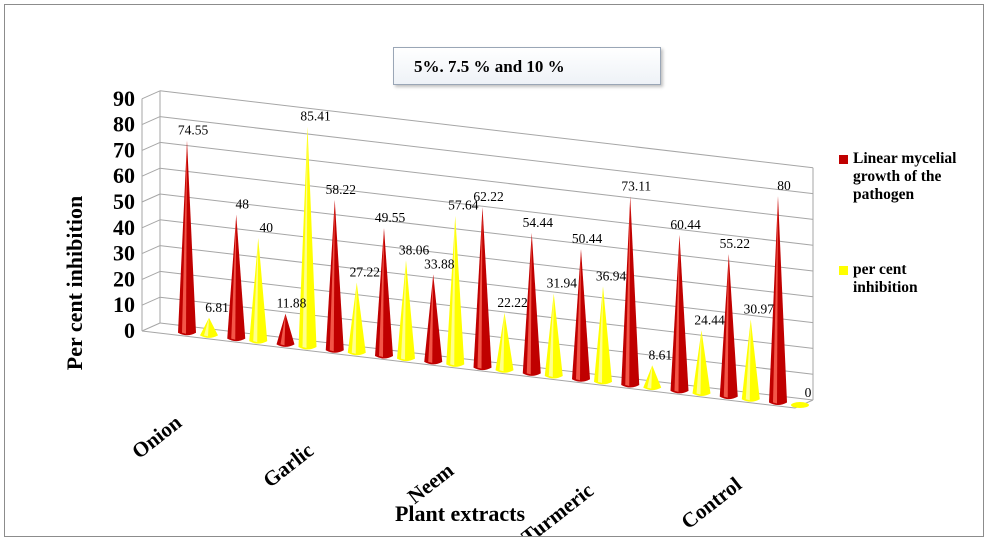 The width and height of the screenshot is (988, 541). What do you see at coordinates (468, 369) in the screenshot?
I see `floor-edge` at bounding box center [468, 369].